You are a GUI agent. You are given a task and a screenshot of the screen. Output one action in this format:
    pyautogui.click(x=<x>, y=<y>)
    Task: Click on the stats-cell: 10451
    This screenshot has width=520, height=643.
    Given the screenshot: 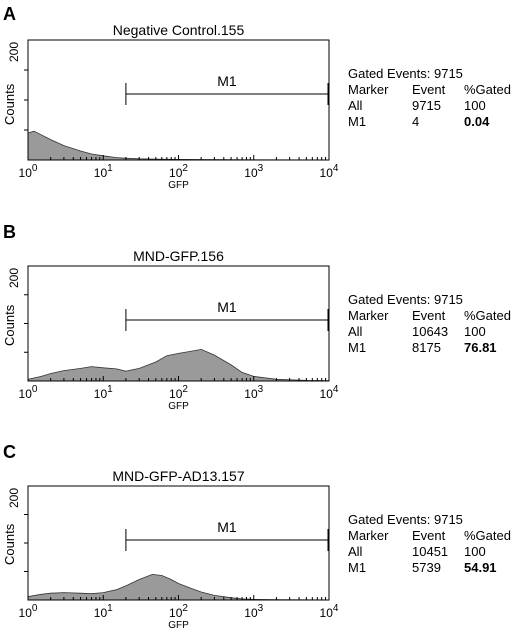 What is the action you would take?
    pyautogui.click(x=430, y=551)
    